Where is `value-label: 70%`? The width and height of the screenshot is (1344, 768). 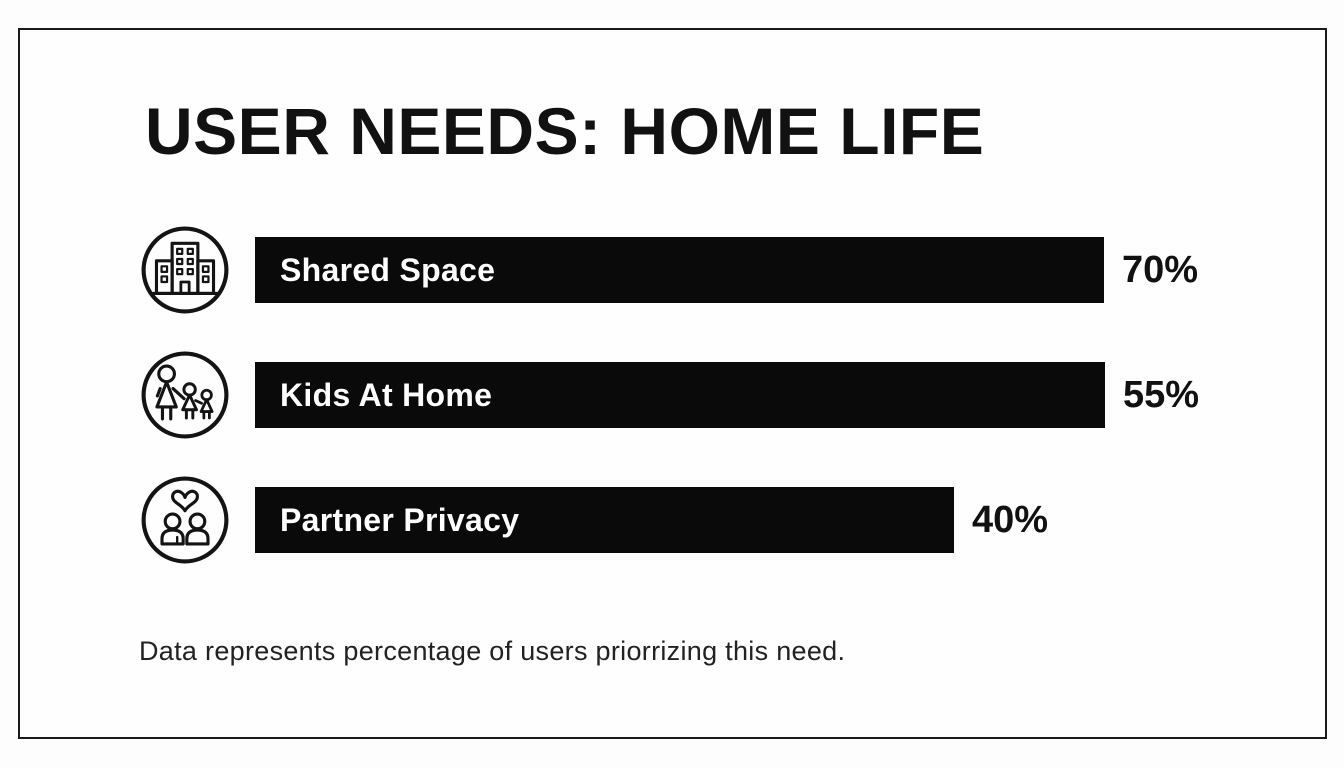 value-label: 70% is located at coordinates (1160, 269).